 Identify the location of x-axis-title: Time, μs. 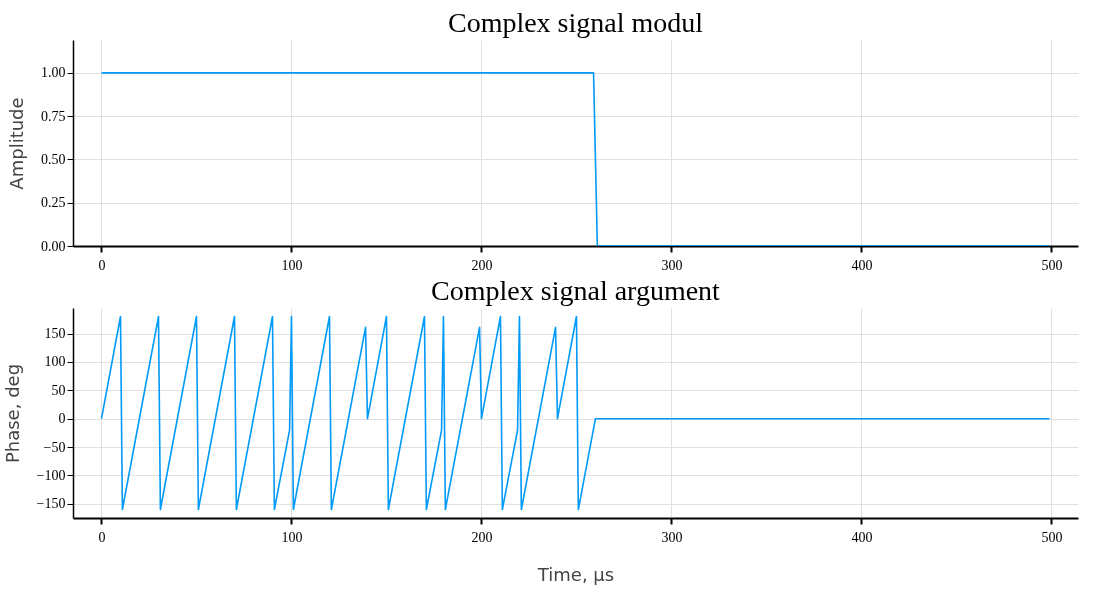
(575, 574).